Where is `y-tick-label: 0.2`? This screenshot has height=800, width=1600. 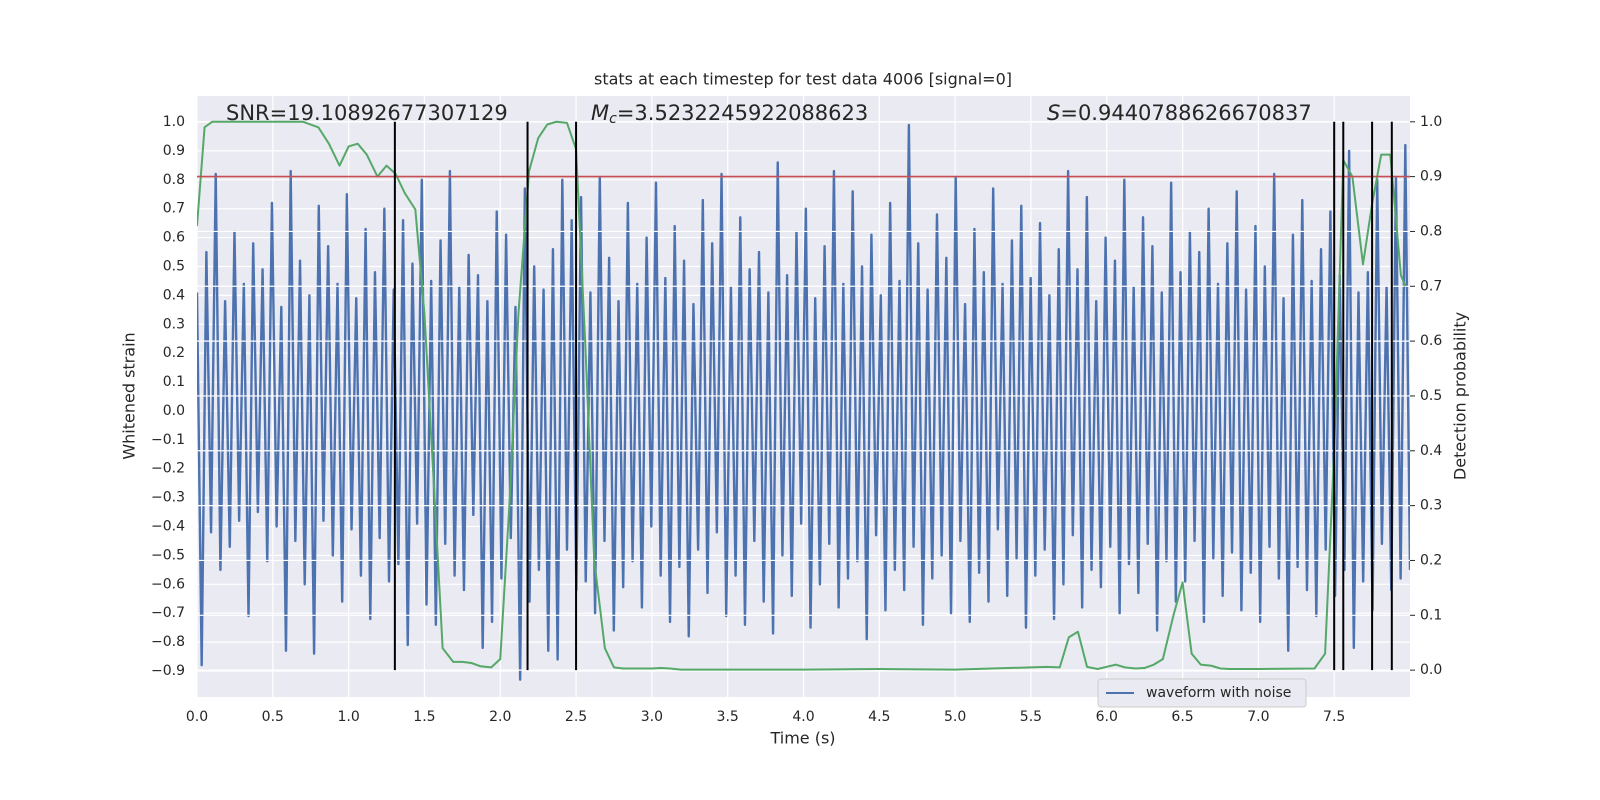 y-tick-label: 0.2 is located at coordinates (174, 353).